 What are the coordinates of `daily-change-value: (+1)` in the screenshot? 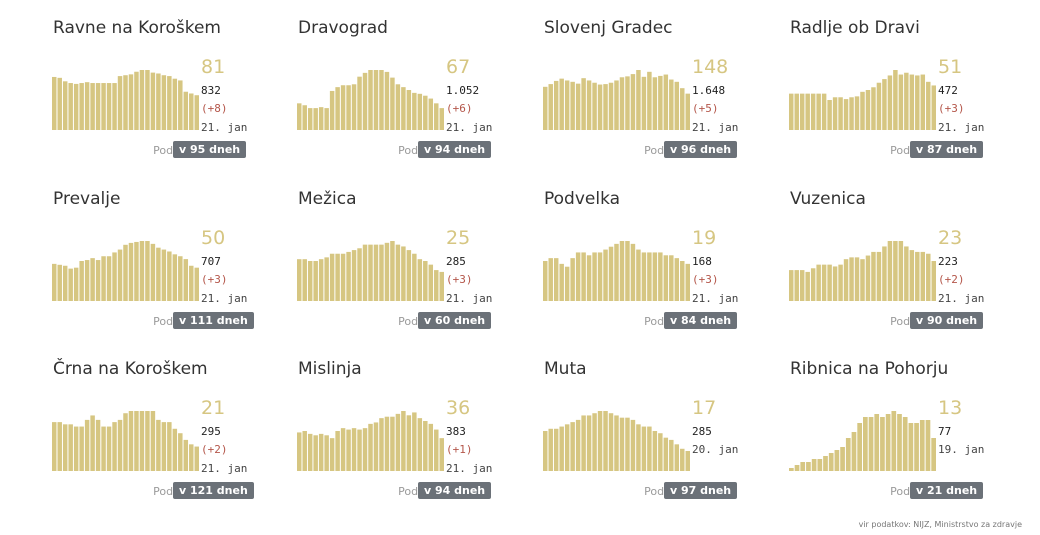 It's located at (459, 449).